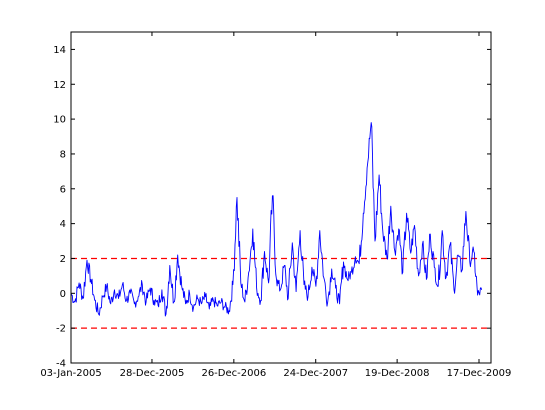 This screenshot has height=410, width=545. I want to click on reference-lines, so click(281, 293).